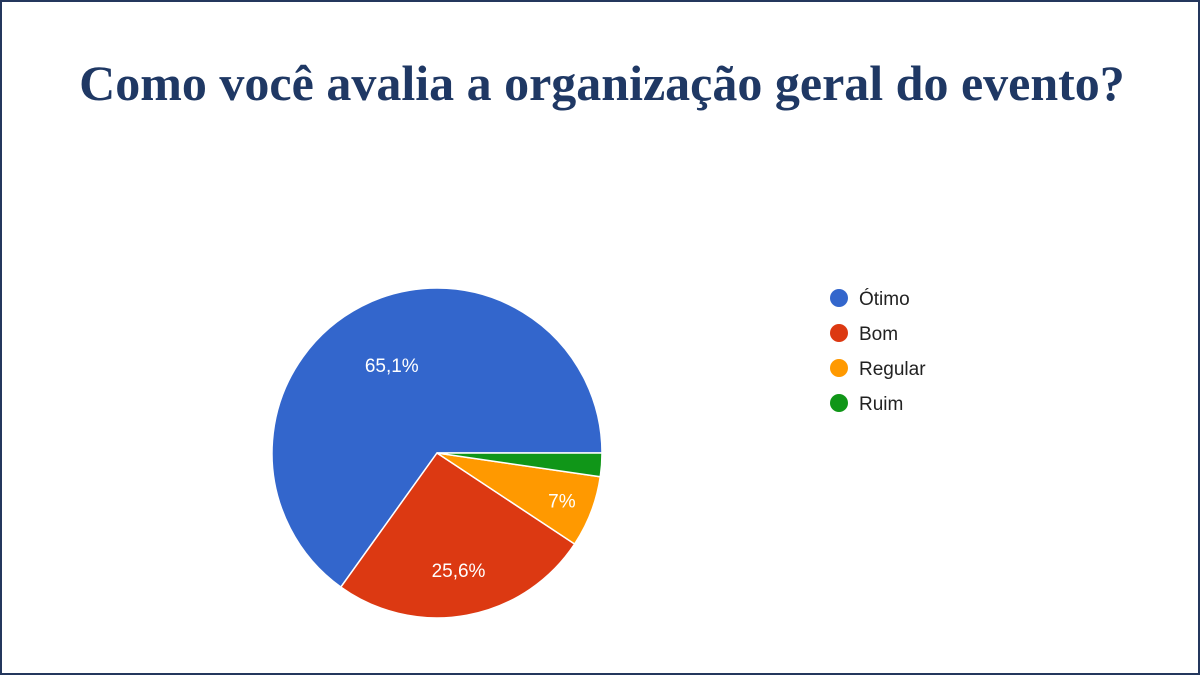  I want to click on slice-label-regular: 7%, so click(562, 502).